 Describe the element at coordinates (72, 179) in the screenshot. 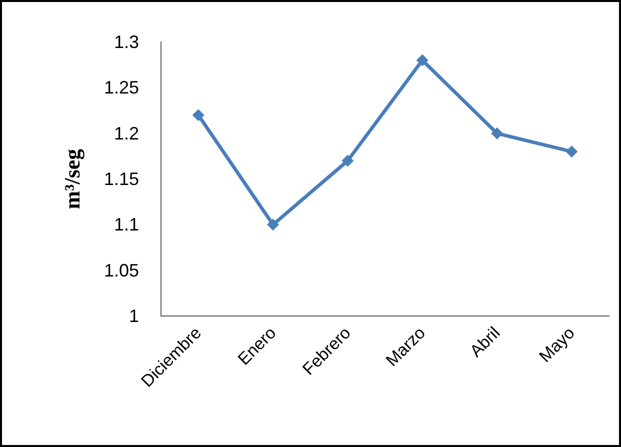

I see `y-axis-title: m³/seg` at that location.